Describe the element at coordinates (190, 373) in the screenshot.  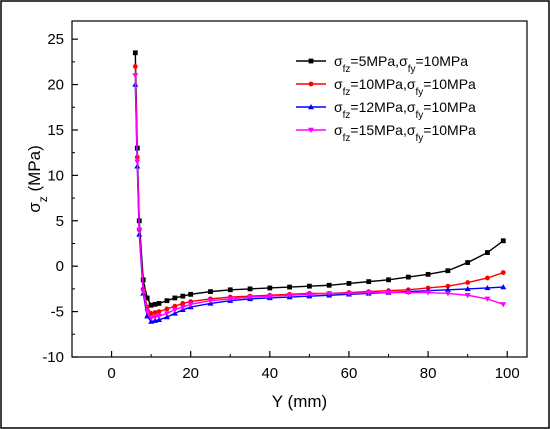
I see `x-tick-label: 20` at that location.